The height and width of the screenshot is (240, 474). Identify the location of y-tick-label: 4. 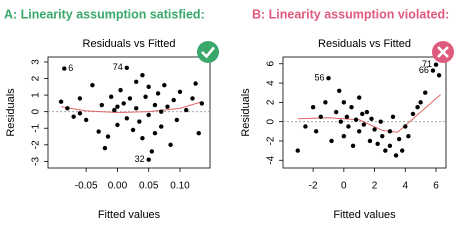
(271, 83).